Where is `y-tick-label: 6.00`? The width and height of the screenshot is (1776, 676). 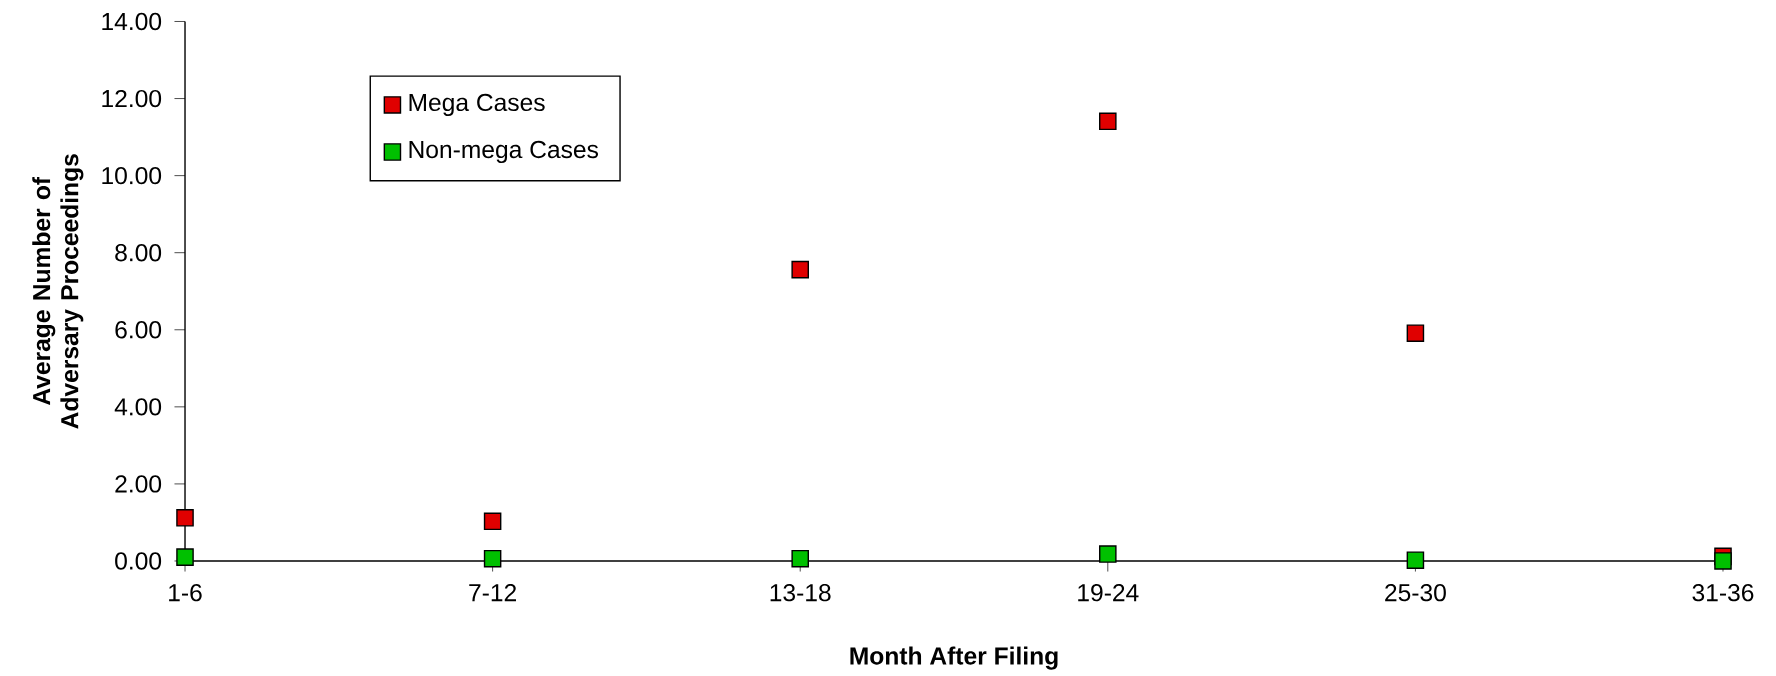
y-tick-label: 6.00 is located at coordinates (138, 330).